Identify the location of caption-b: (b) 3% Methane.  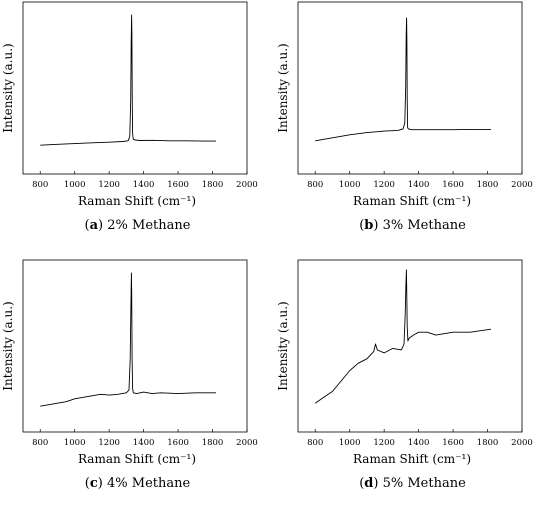
(412, 225).